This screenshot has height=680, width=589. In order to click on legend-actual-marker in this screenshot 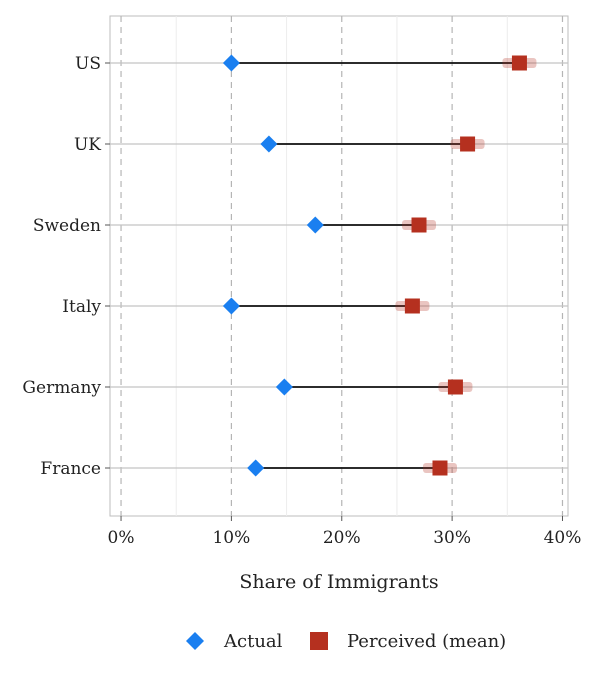, I will do `click(195, 641)`.